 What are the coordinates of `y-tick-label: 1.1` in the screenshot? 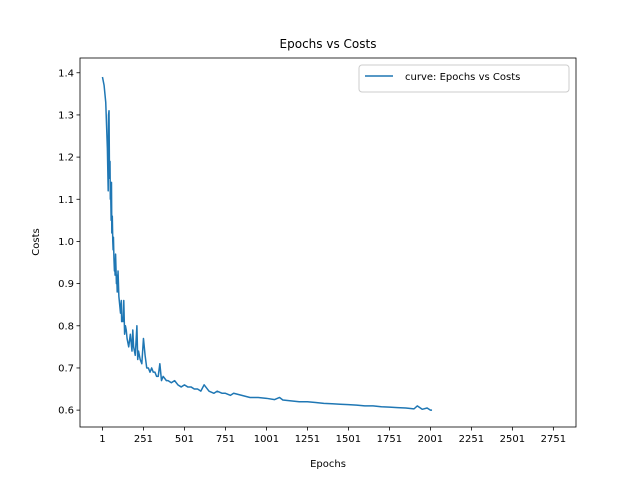 It's located at (66, 200).